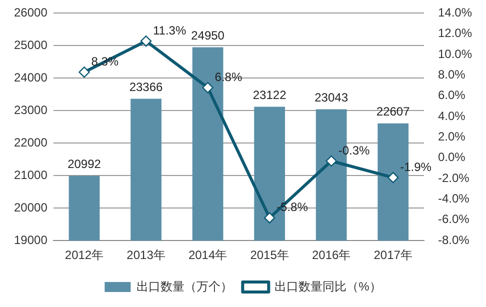 The image size is (486, 307). I want to click on y2-tick-label: 4.0%, so click(452, 115).